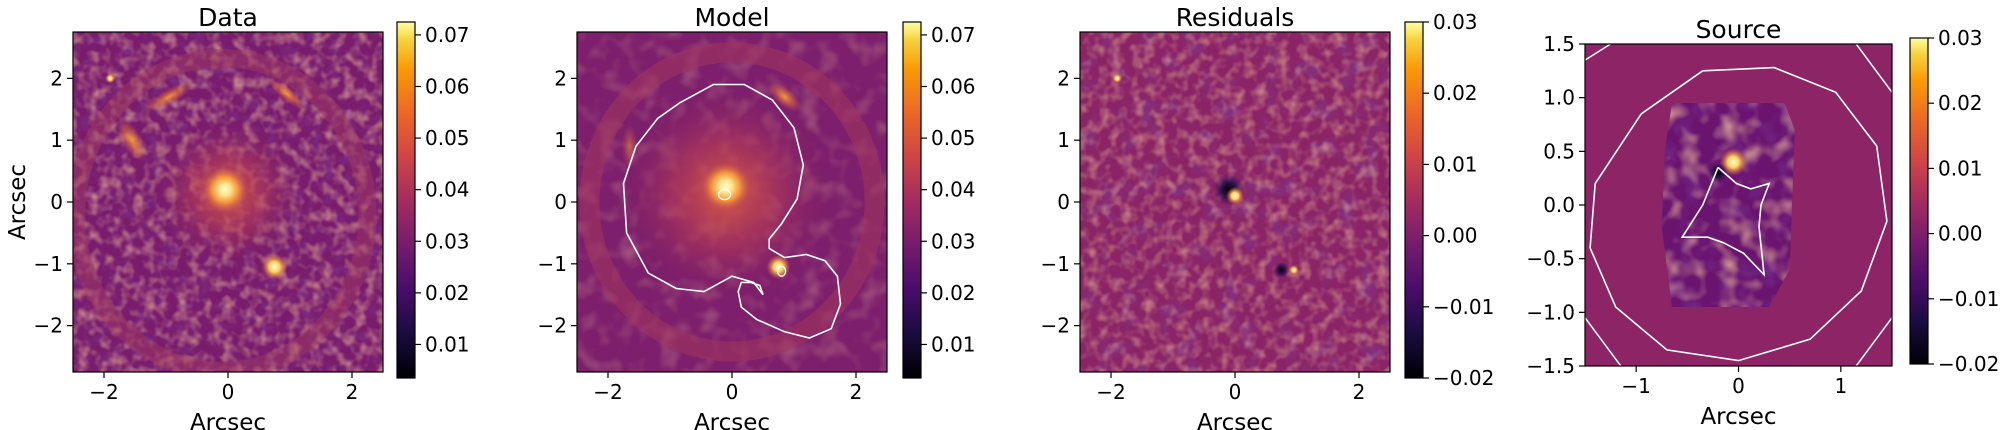  What do you see at coordinates (724, 194) in the screenshot?
I see `inner-critical-curve` at bounding box center [724, 194].